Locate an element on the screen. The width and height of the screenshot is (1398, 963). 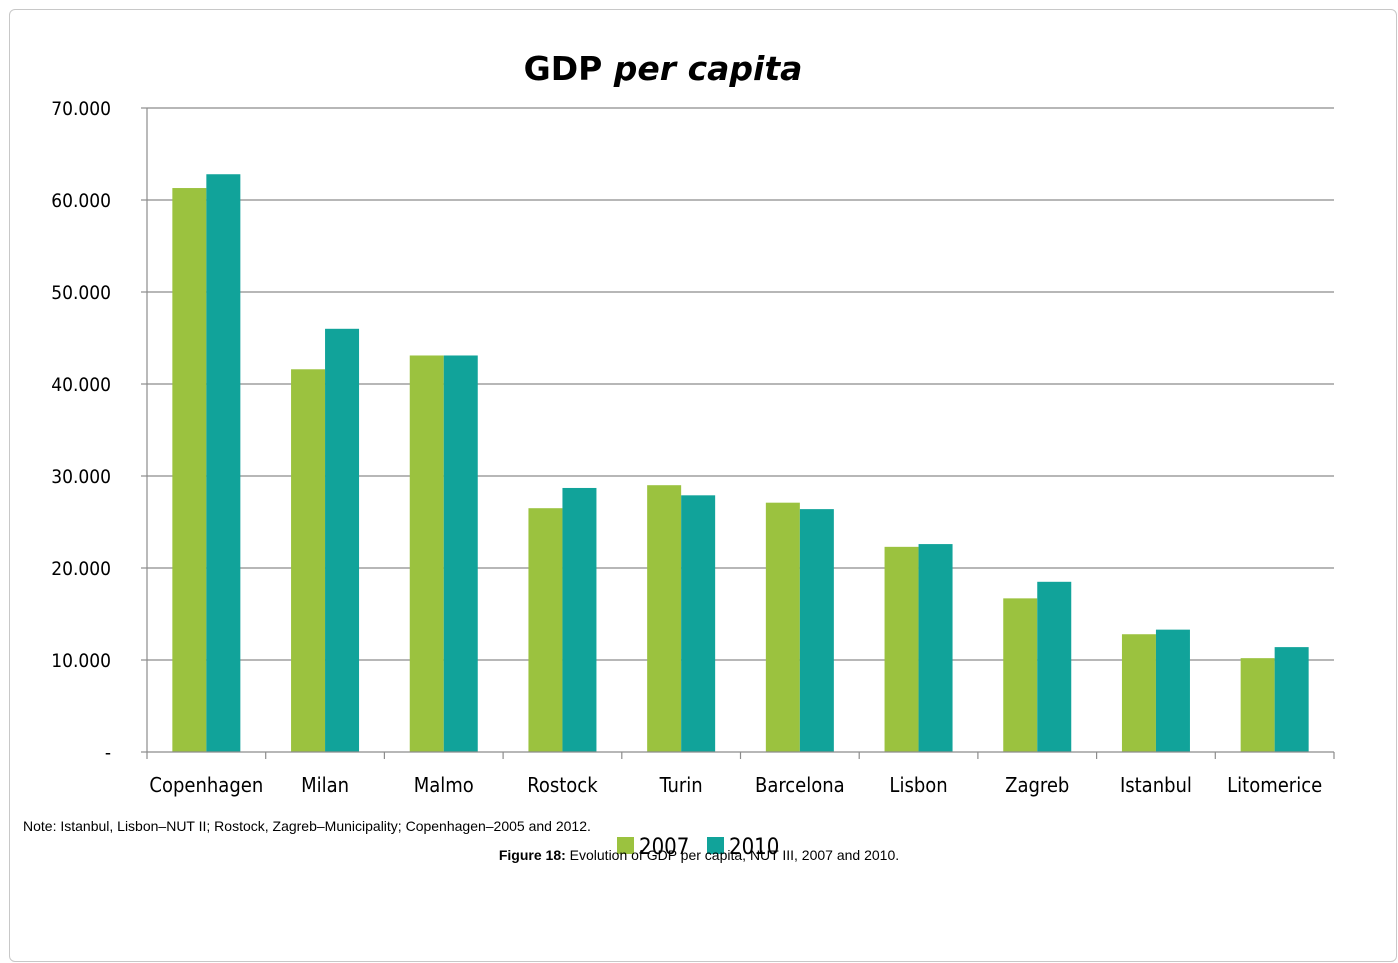
legend: 2007 2010 is located at coordinates (698, 847).